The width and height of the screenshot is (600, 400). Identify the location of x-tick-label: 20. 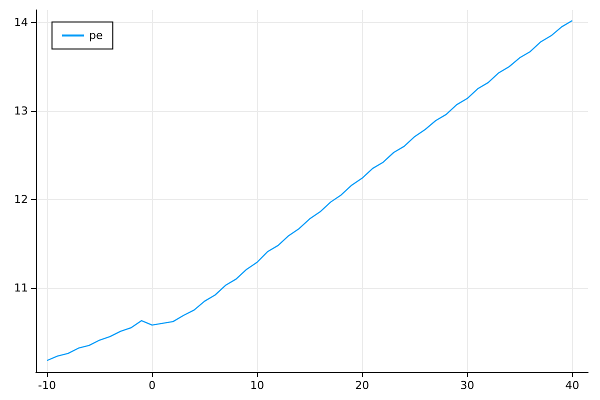
(362, 385).